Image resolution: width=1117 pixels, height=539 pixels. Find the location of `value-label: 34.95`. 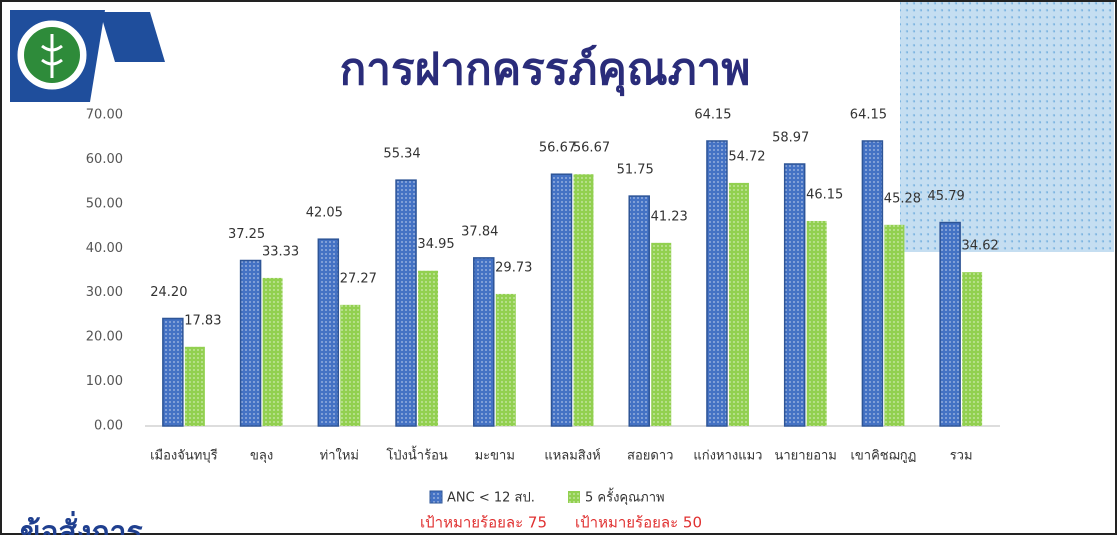

value-label: 34.95 is located at coordinates (435, 244).